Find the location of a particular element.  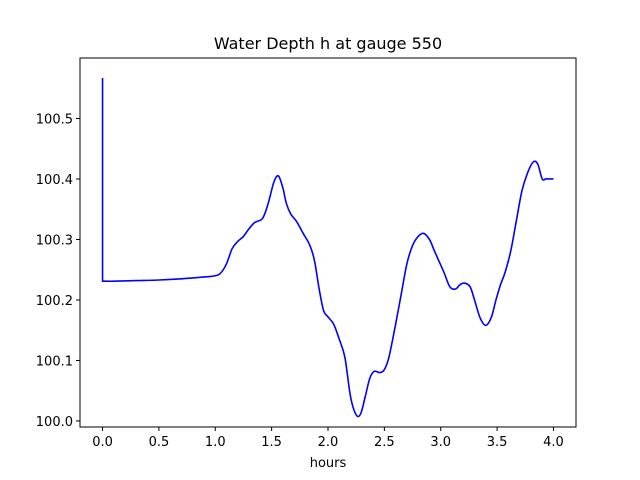

x-tick-label: 2.5 is located at coordinates (384, 442).